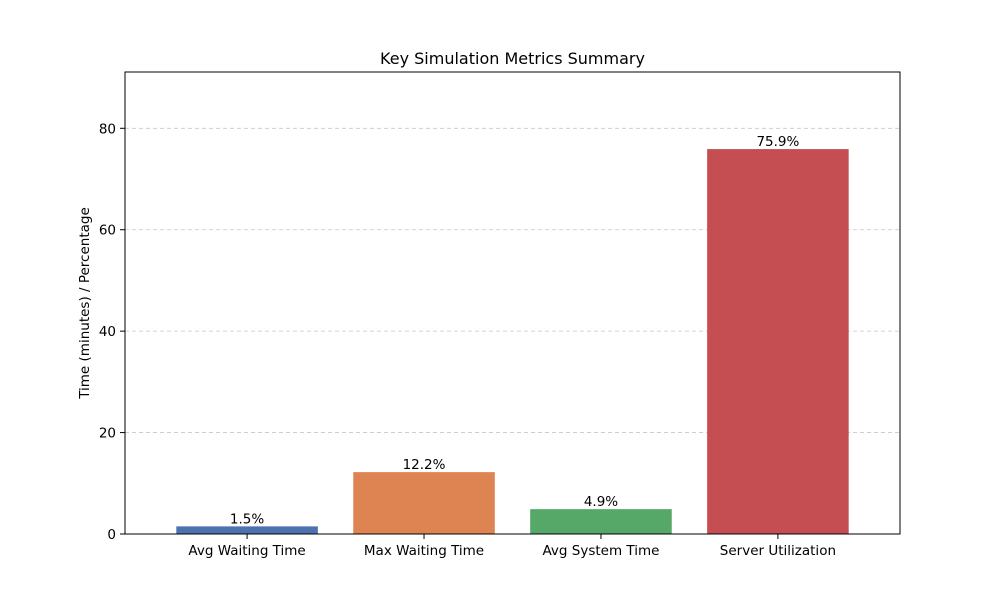 This screenshot has width=1000, height=600. Describe the element at coordinates (85, 303) in the screenshot. I see `y-axis-label: Time (minutes) / Percentage` at that location.